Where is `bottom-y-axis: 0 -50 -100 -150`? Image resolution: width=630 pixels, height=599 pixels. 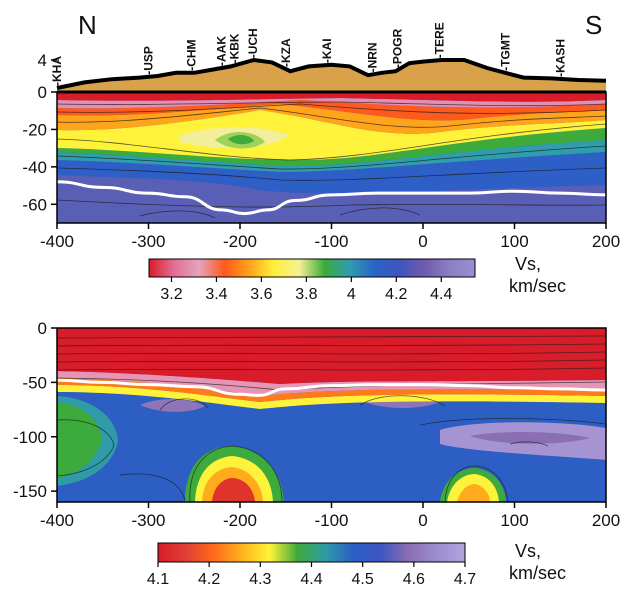
bottom-y-axis: 0 -50 -100 -150 is located at coordinates (35, 410).